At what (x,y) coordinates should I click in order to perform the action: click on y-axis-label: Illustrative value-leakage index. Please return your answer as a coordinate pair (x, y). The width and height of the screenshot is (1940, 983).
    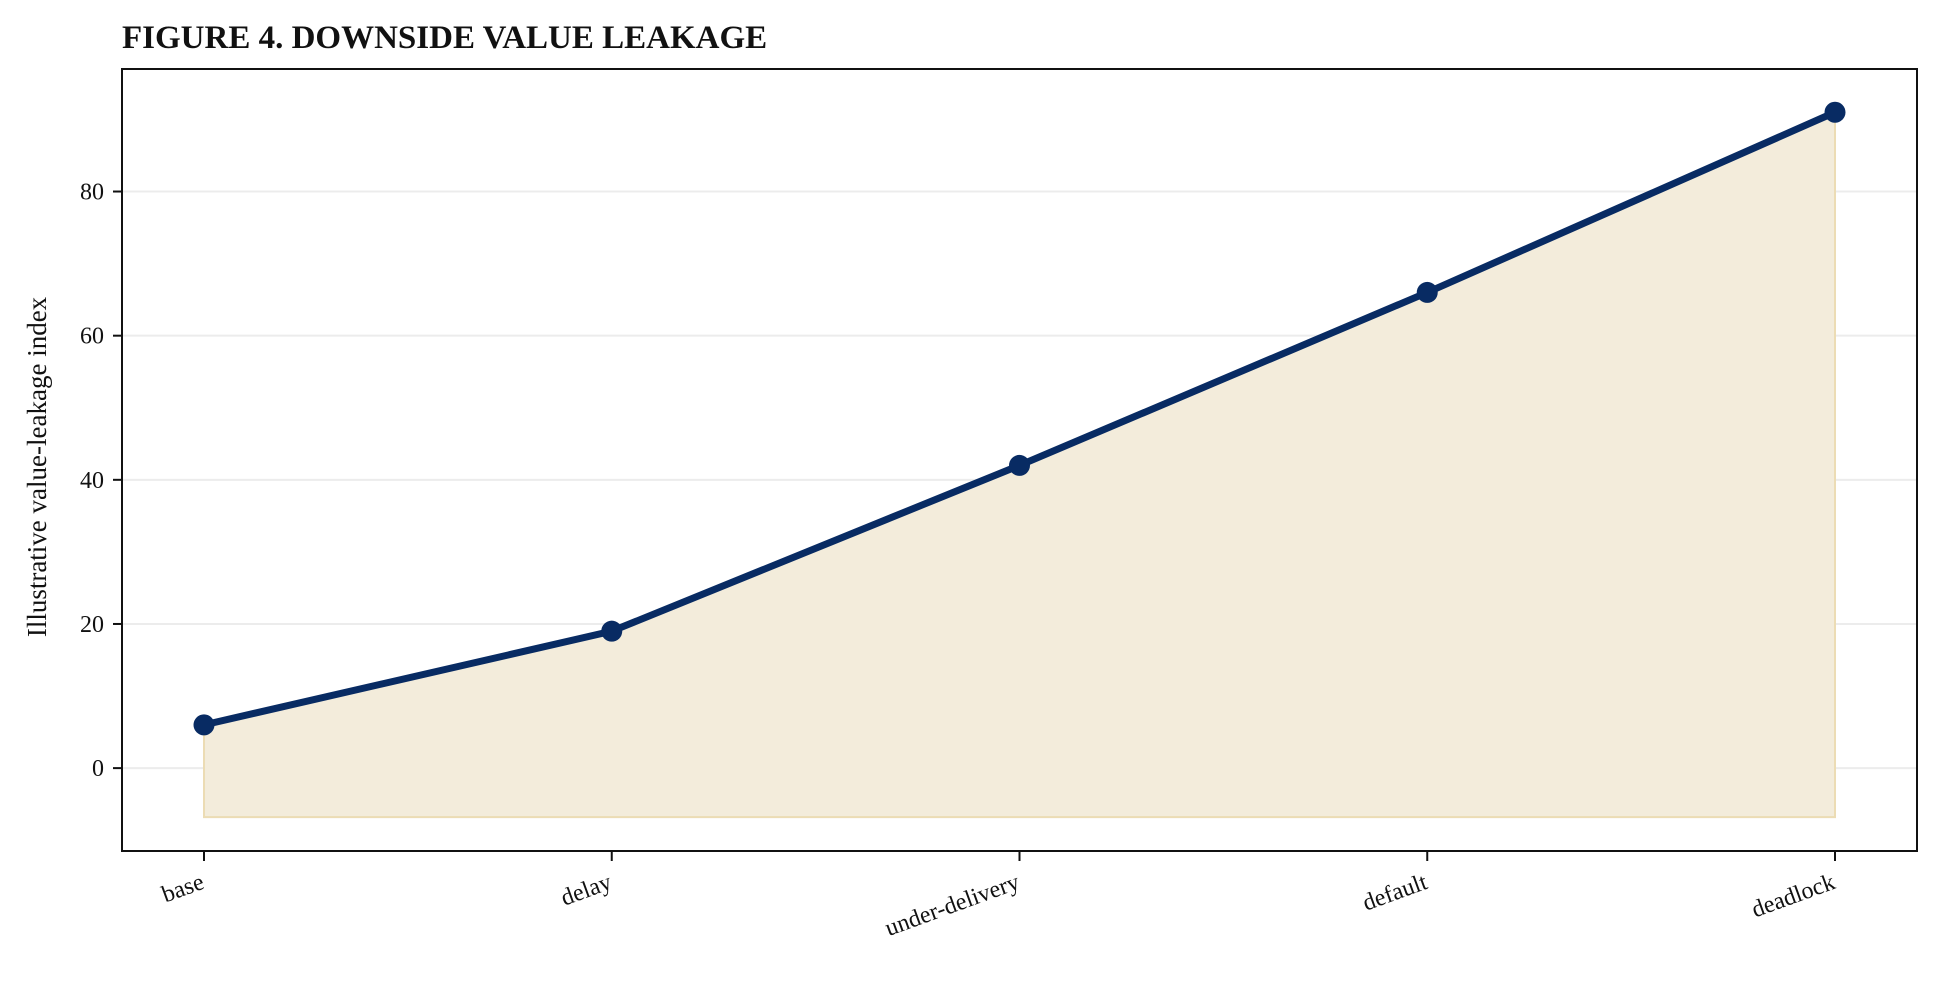
    Looking at the image, I should click on (37, 466).